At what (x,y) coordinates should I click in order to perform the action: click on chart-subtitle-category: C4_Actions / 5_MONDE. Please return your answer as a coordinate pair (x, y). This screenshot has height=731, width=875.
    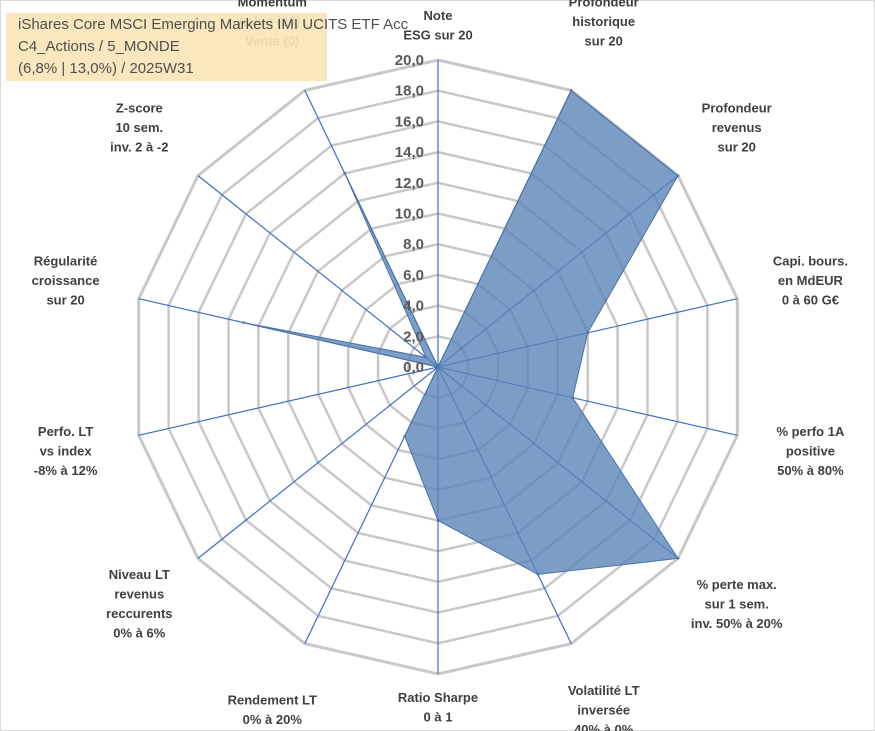
    Looking at the image, I should click on (99, 46).